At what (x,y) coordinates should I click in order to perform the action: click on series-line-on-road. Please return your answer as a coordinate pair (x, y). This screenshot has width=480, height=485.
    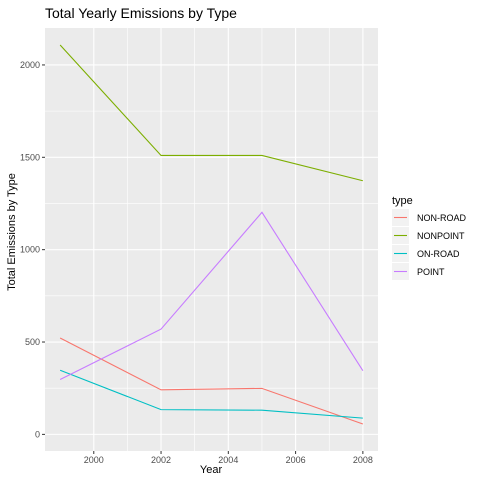
    Looking at the image, I should click on (211, 394).